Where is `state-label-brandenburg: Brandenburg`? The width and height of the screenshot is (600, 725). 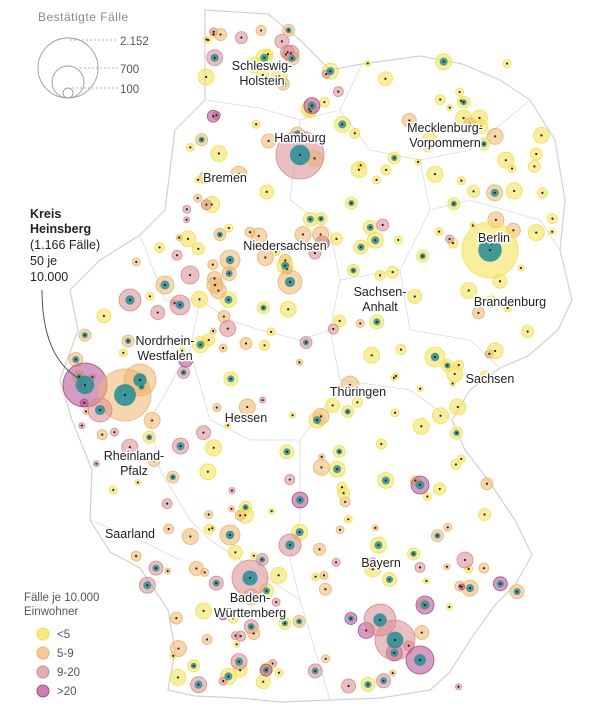
state-label-brandenburg: Brandenburg is located at coordinates (510, 302).